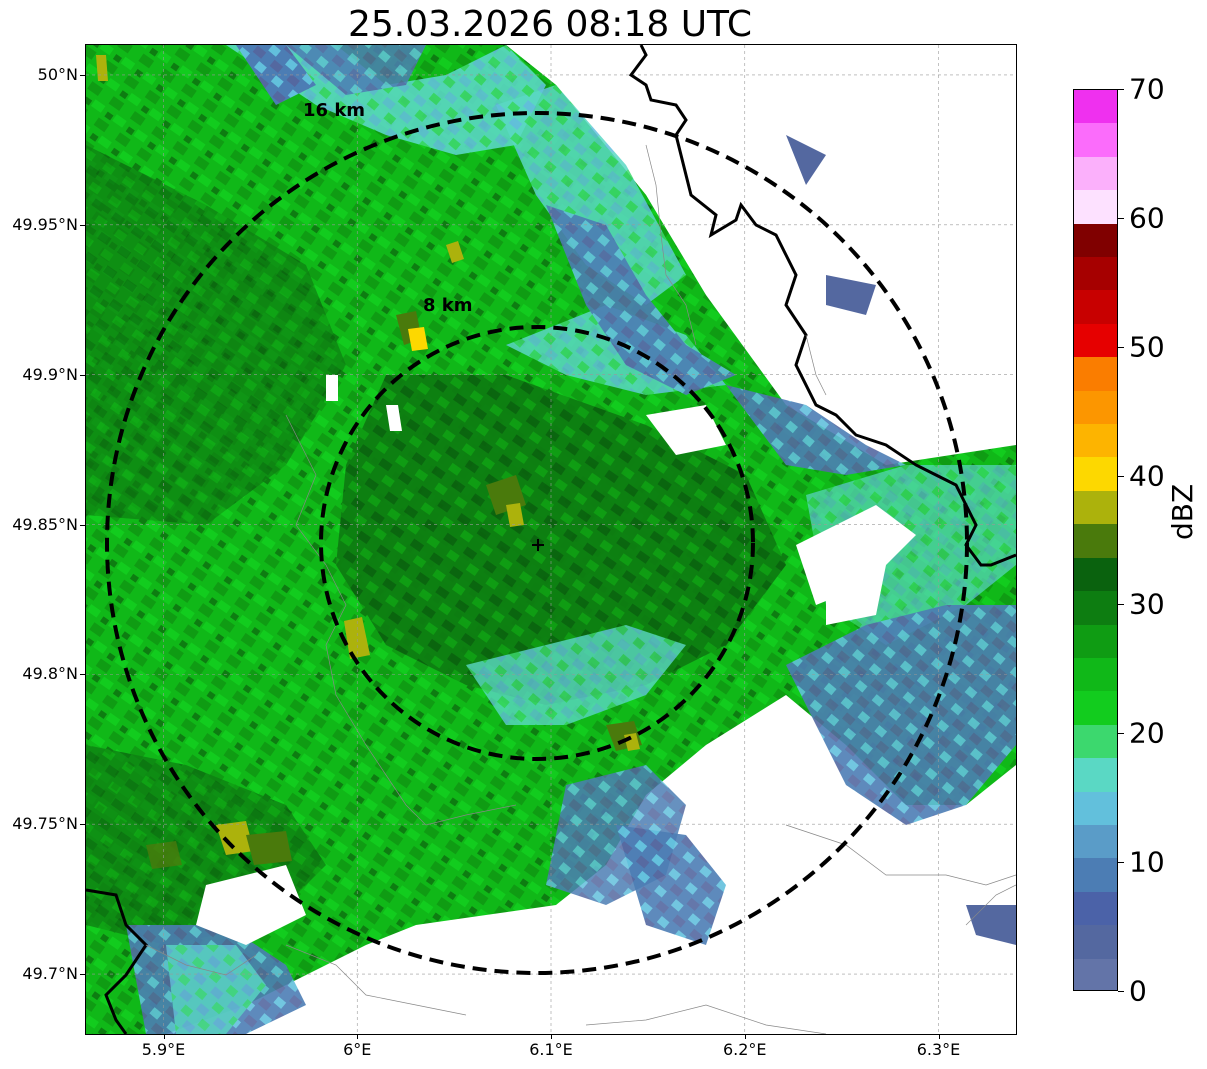 The width and height of the screenshot is (1207, 1069). What do you see at coordinates (1138, 991) in the screenshot?
I see `colorbar-tick-label: 0` at bounding box center [1138, 991].